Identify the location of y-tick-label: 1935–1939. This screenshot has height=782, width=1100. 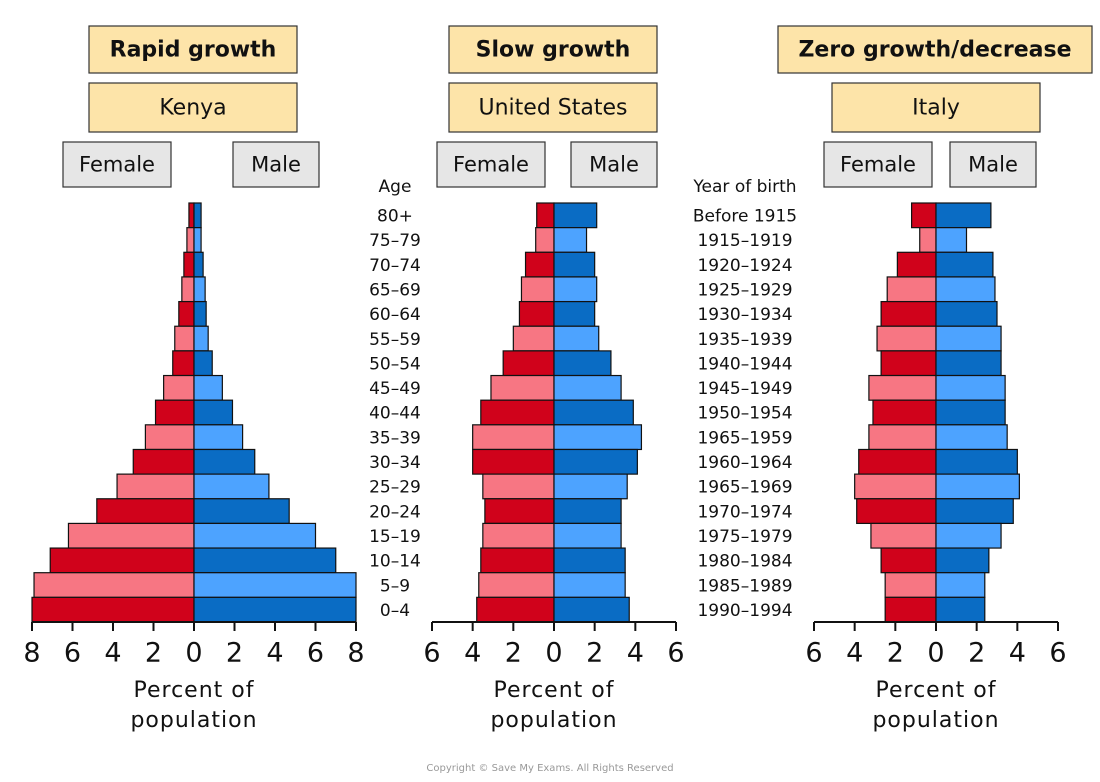
(744, 340).